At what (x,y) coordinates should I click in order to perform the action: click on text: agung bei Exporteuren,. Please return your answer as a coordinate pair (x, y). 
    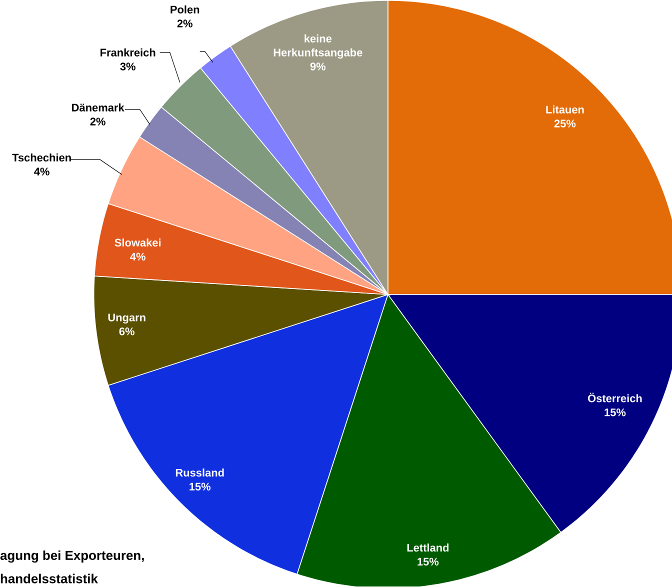
    Looking at the image, I should click on (72, 556).